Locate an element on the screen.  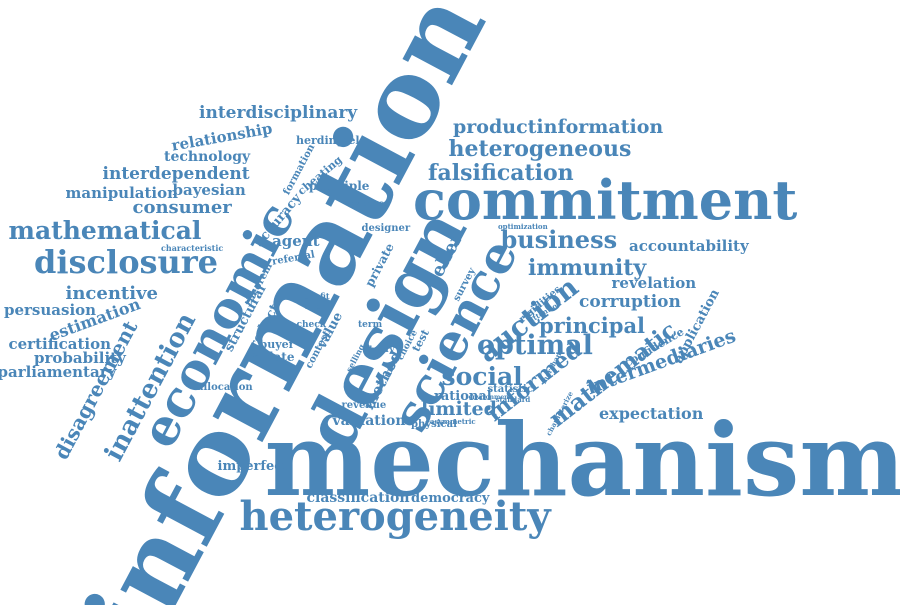
word-evidence: evidence is located at coordinates (369, 203).